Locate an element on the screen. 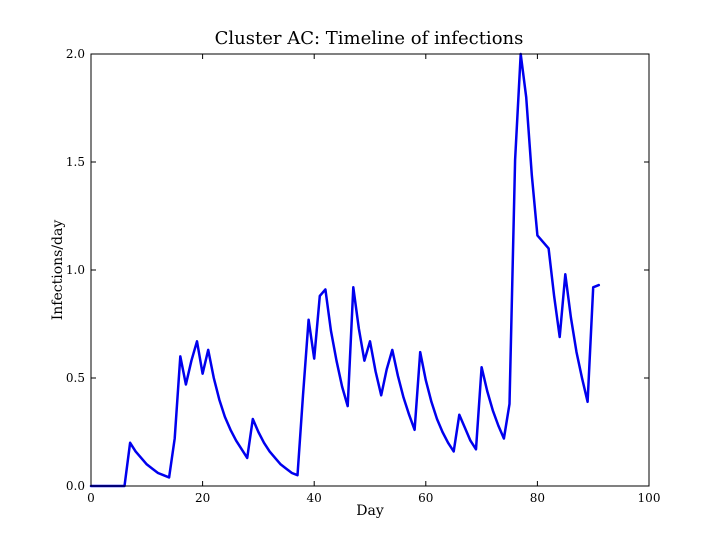  y-tick-label: 2.0 is located at coordinates (75, 54).